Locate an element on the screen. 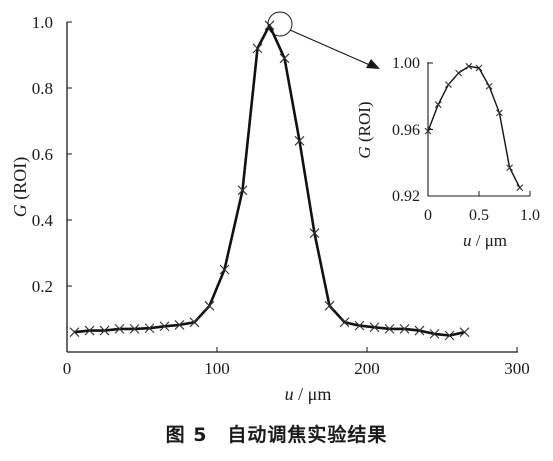 The image size is (553, 461). inset-xtick-label: 0.5 is located at coordinates (479, 215).